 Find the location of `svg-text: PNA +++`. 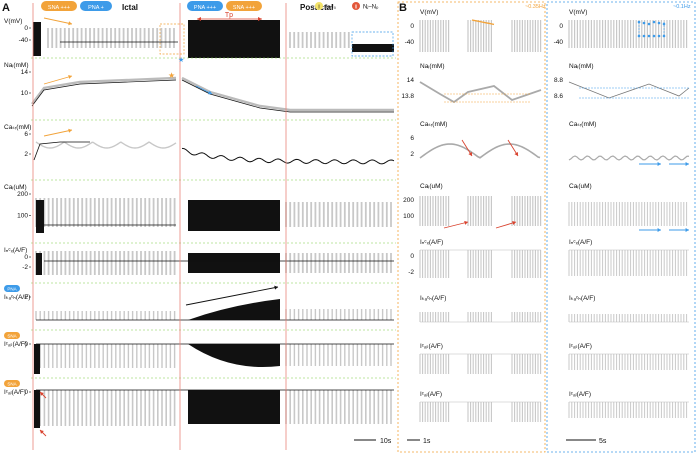

svg-text: PNA +++ is located at coordinates (205, 8).